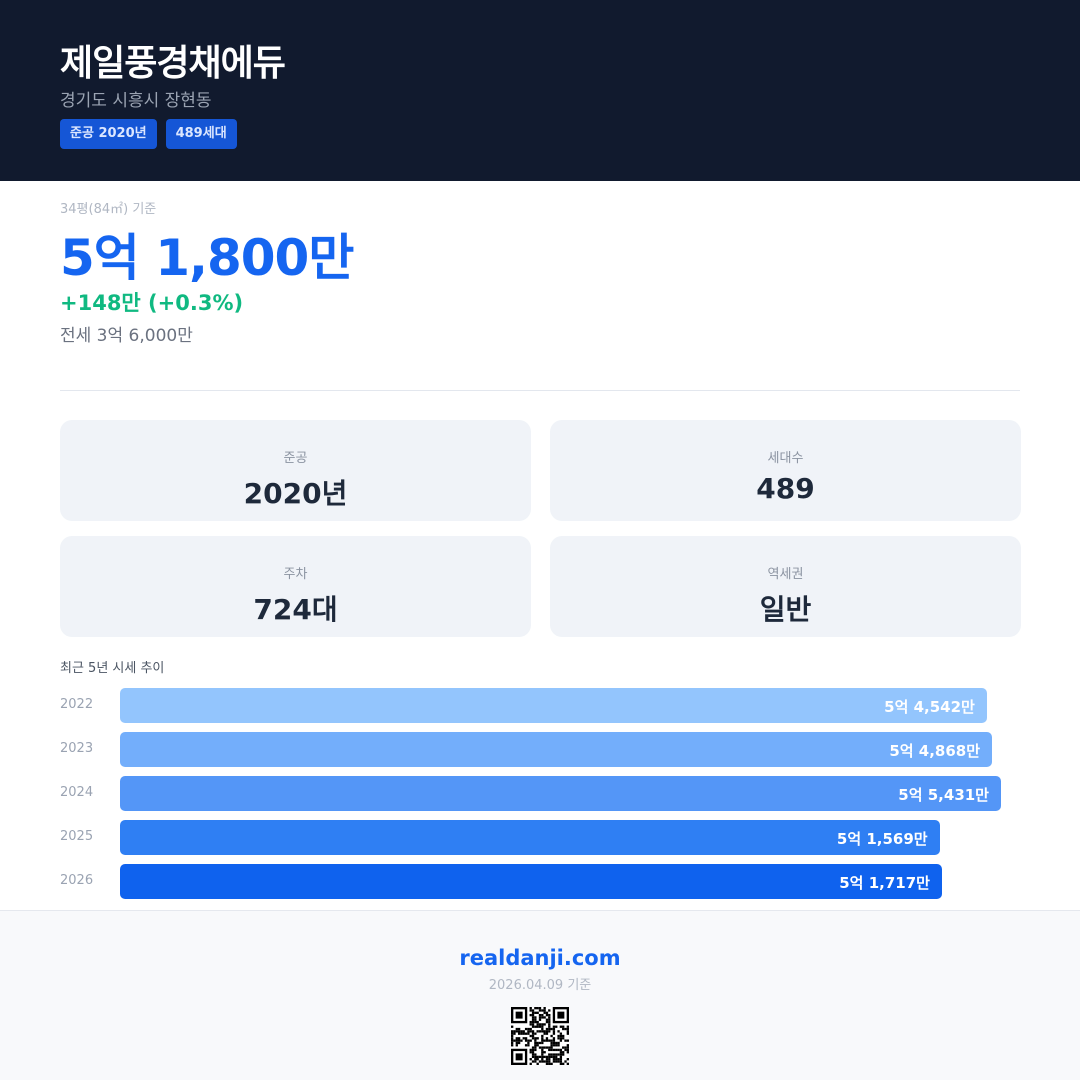  I want to click on bar-label: 5억 5,431만, so click(943, 795).